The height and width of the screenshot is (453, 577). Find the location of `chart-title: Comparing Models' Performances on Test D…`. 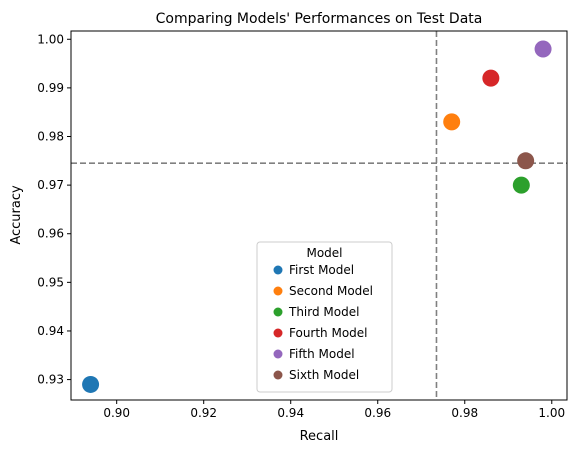

chart-title: Comparing Models' Performances on Test D… is located at coordinates (319, 19).